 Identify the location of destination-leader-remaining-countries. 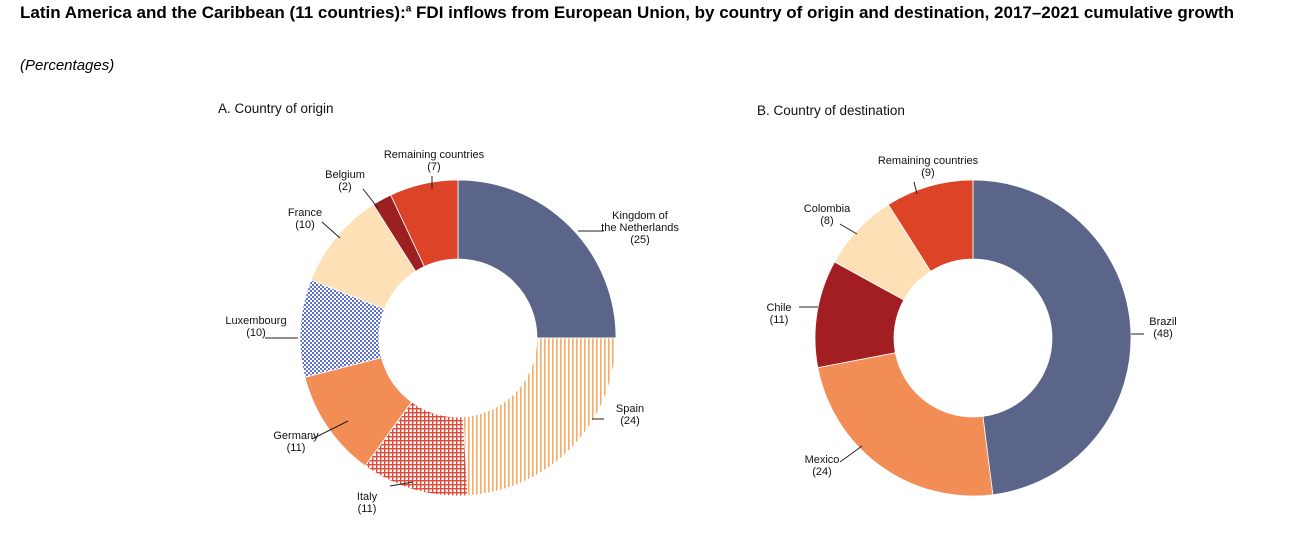
(915, 188).